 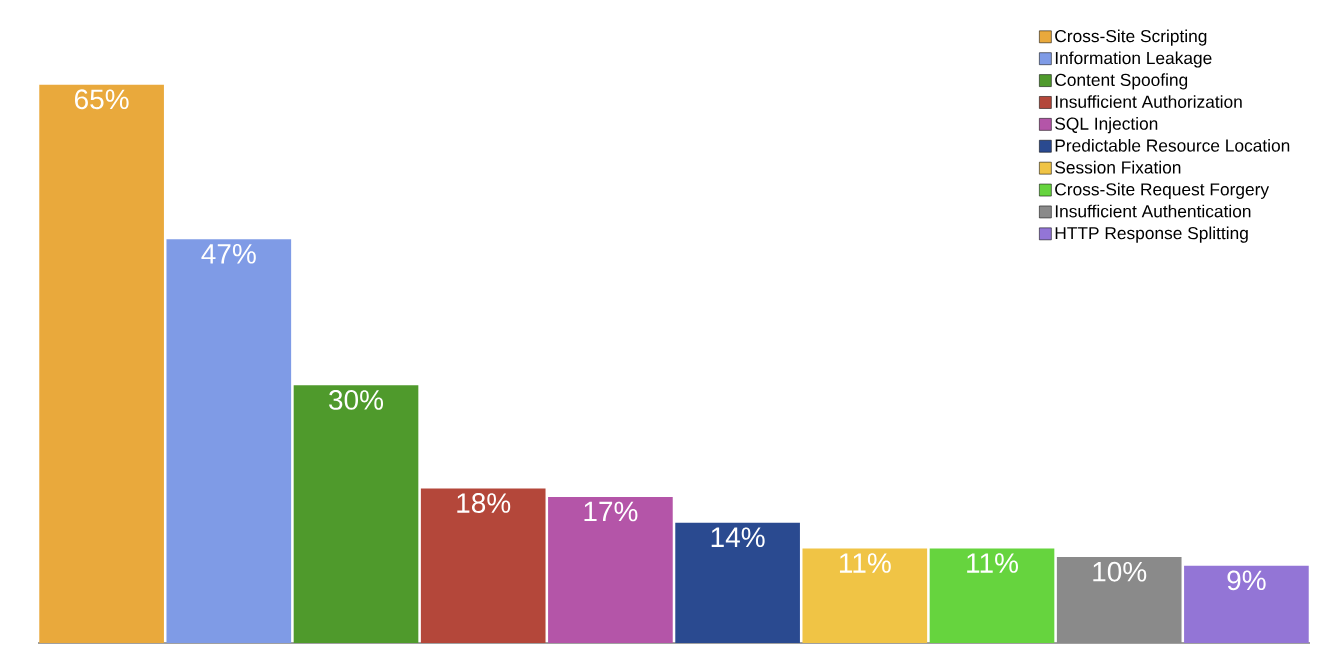 I want to click on data-label: 17%, so click(x=611, y=511).